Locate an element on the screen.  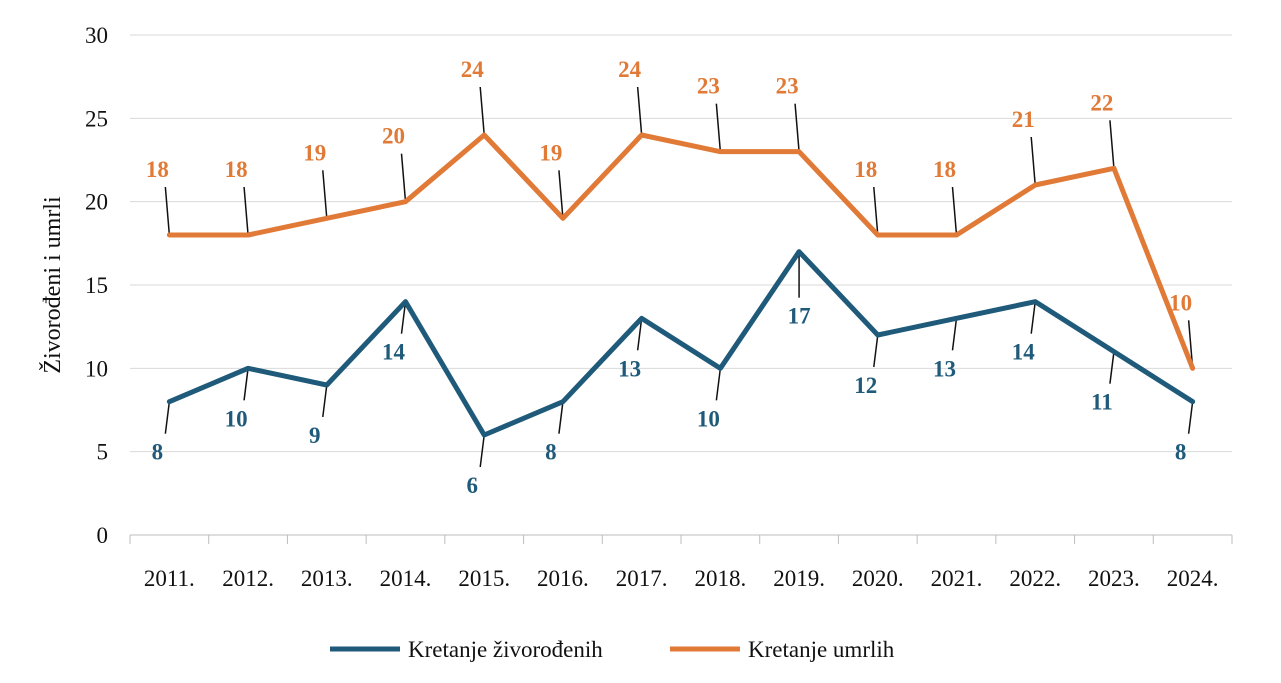
data-label: 11 is located at coordinates (1102, 402).